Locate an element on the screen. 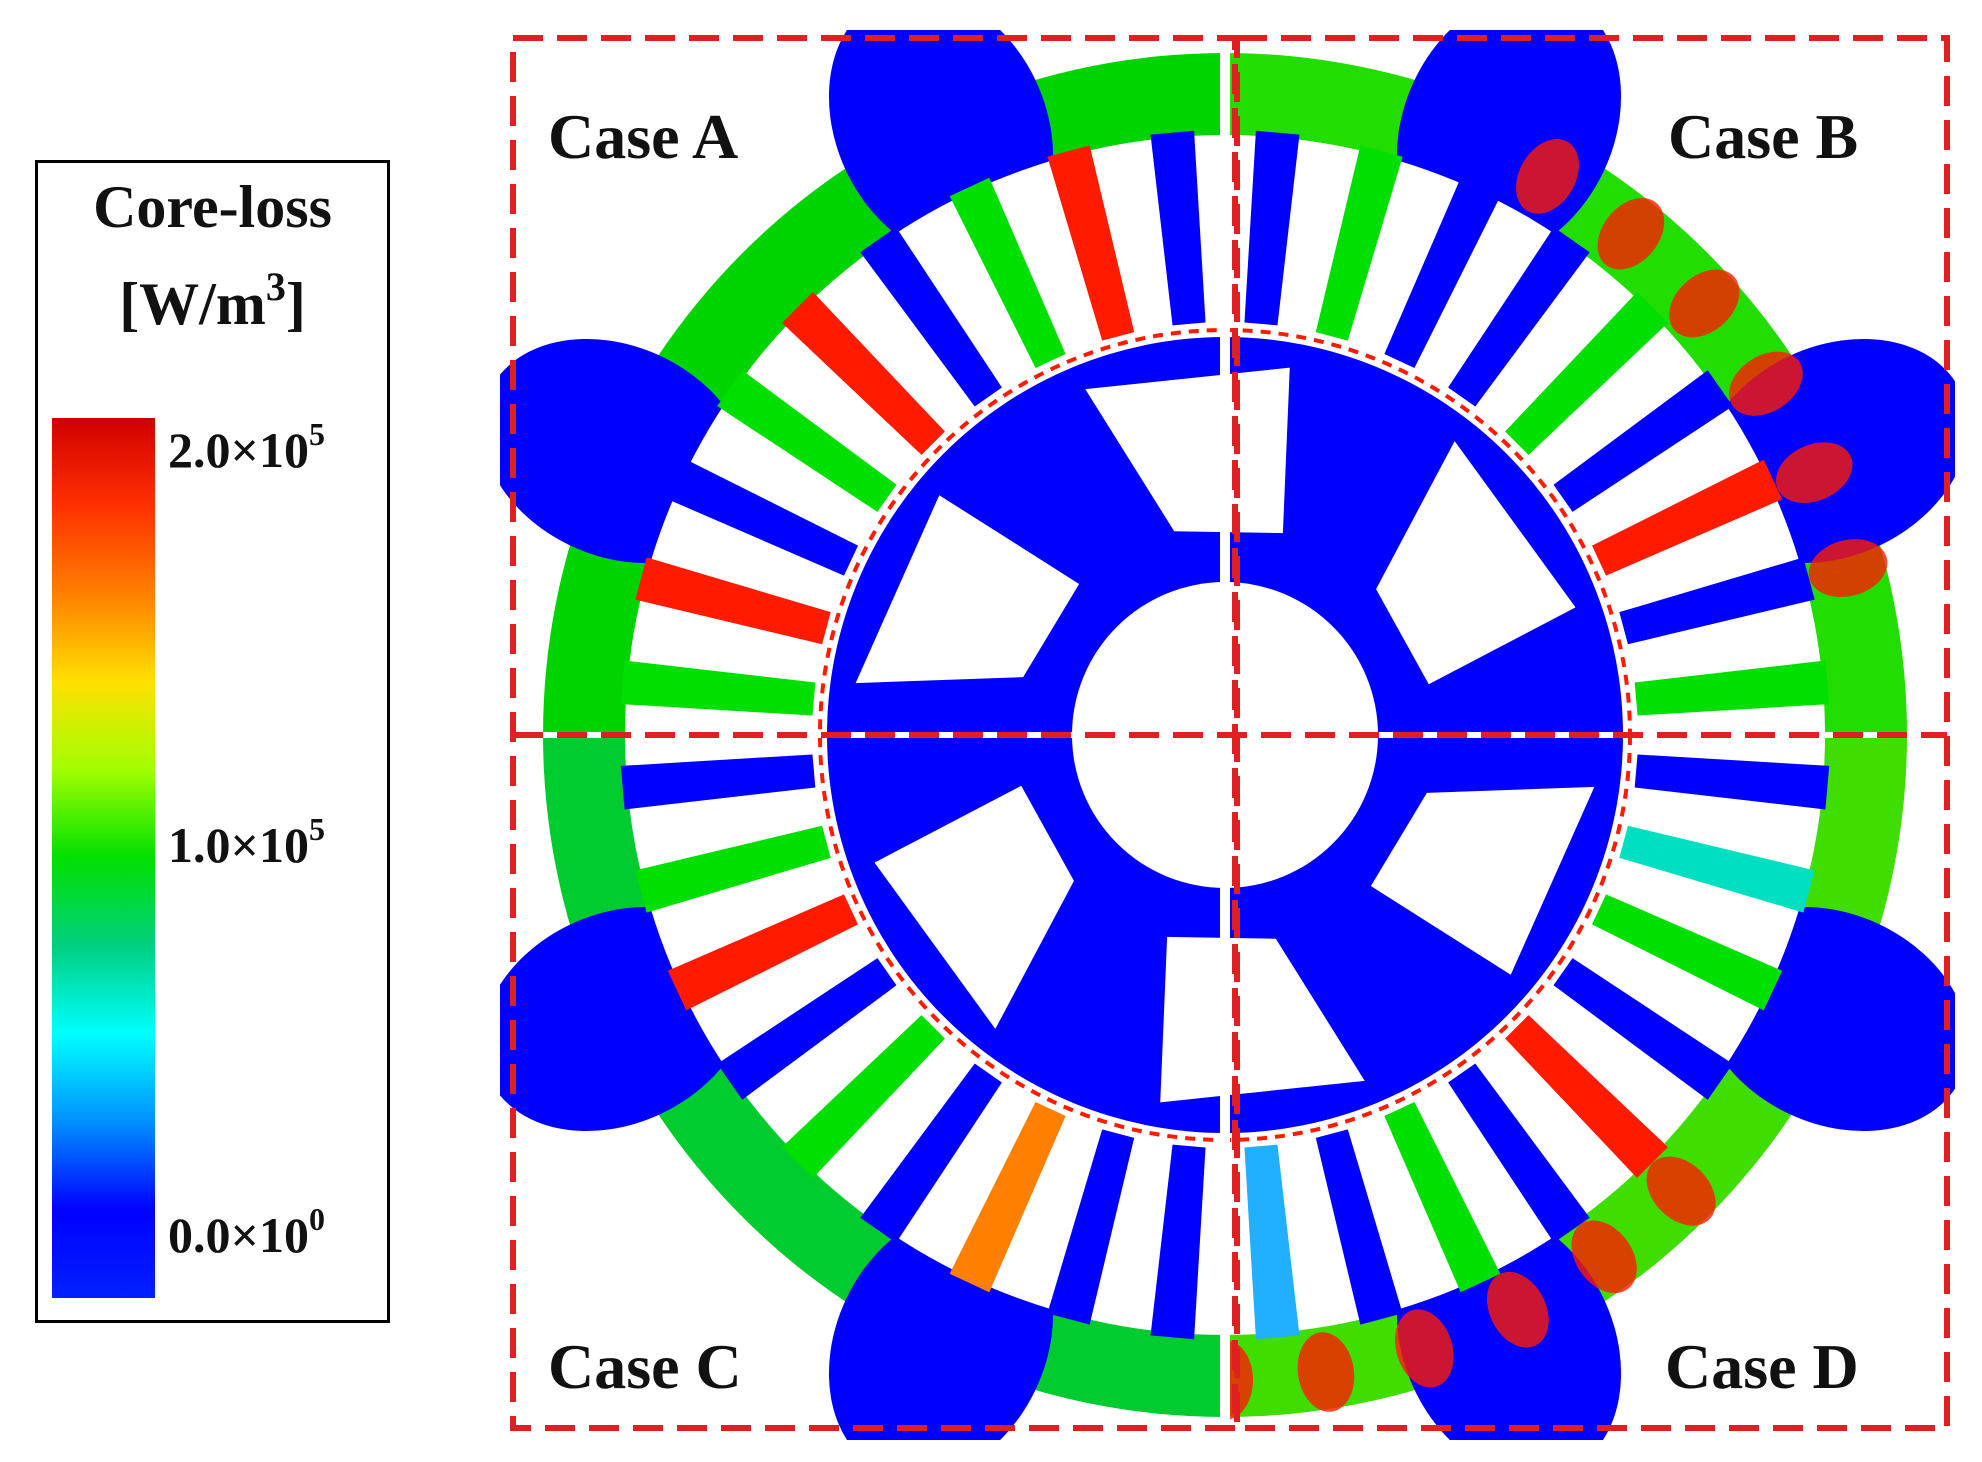 The width and height of the screenshot is (1982, 1462). tick-mid: 1.0×10⁵ is located at coordinates (246, 842).